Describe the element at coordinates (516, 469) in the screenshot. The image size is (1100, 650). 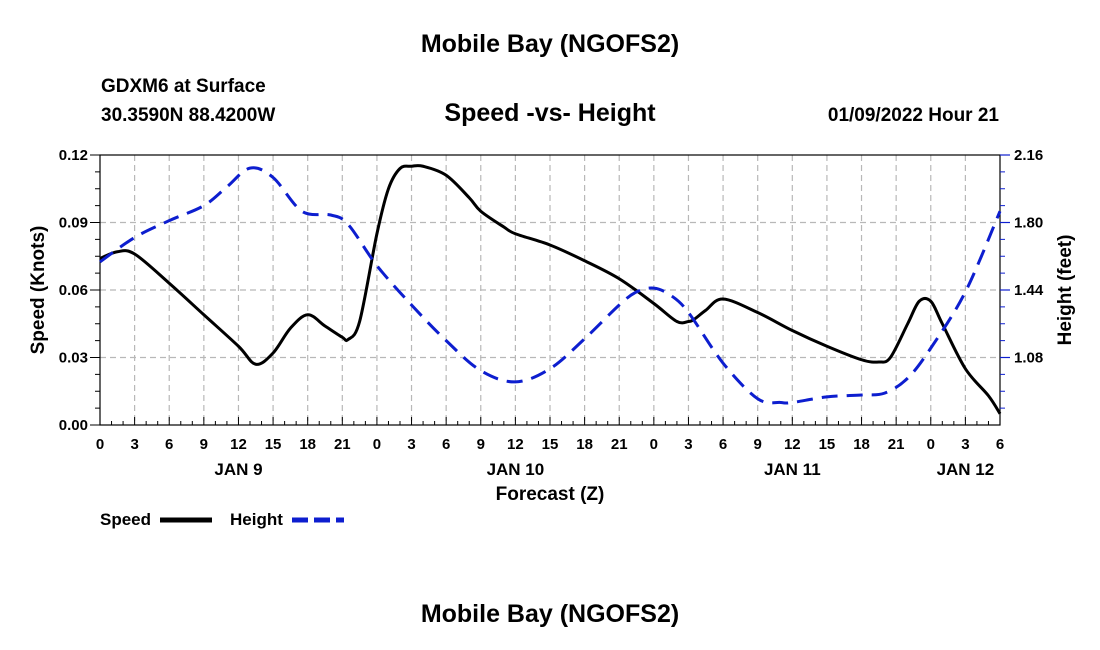
I see `date-label: JAN 10` at that location.